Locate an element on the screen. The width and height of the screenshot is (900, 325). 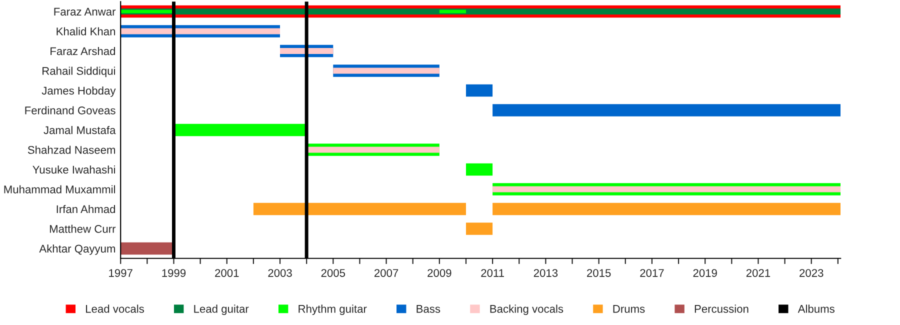
legend-label: Albums is located at coordinates (816, 308).